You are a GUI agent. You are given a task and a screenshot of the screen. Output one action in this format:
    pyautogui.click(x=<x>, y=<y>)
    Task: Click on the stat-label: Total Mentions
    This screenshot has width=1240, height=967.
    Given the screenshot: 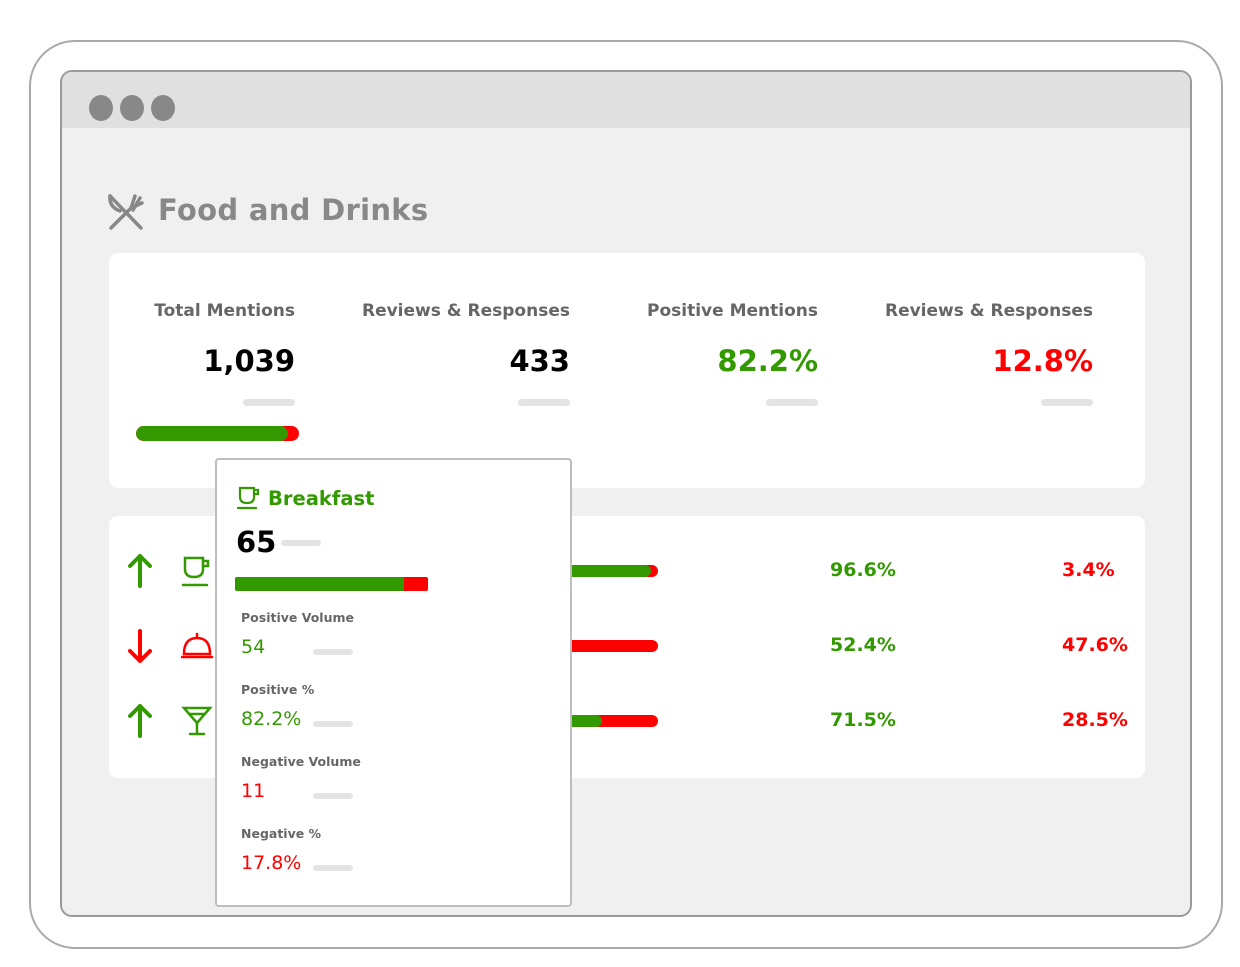 What is the action you would take?
    pyautogui.click(x=224, y=311)
    